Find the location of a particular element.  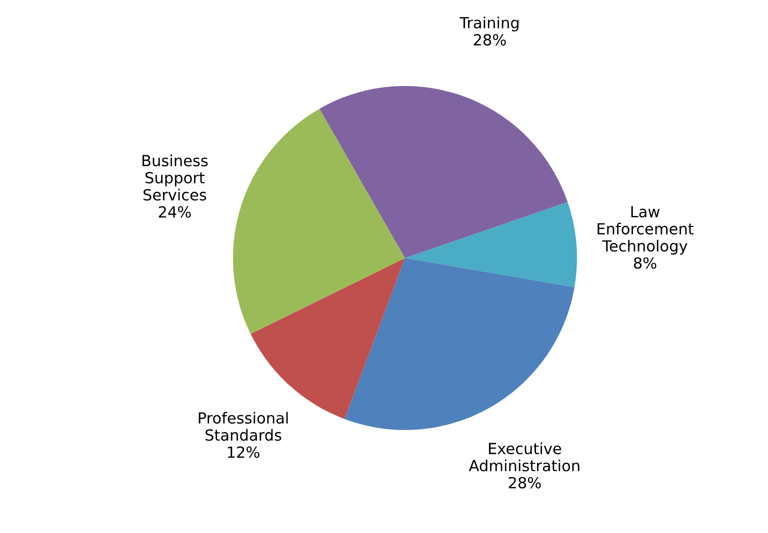

slice-label: Law Enforcement Technology is located at coordinates (646, 230).